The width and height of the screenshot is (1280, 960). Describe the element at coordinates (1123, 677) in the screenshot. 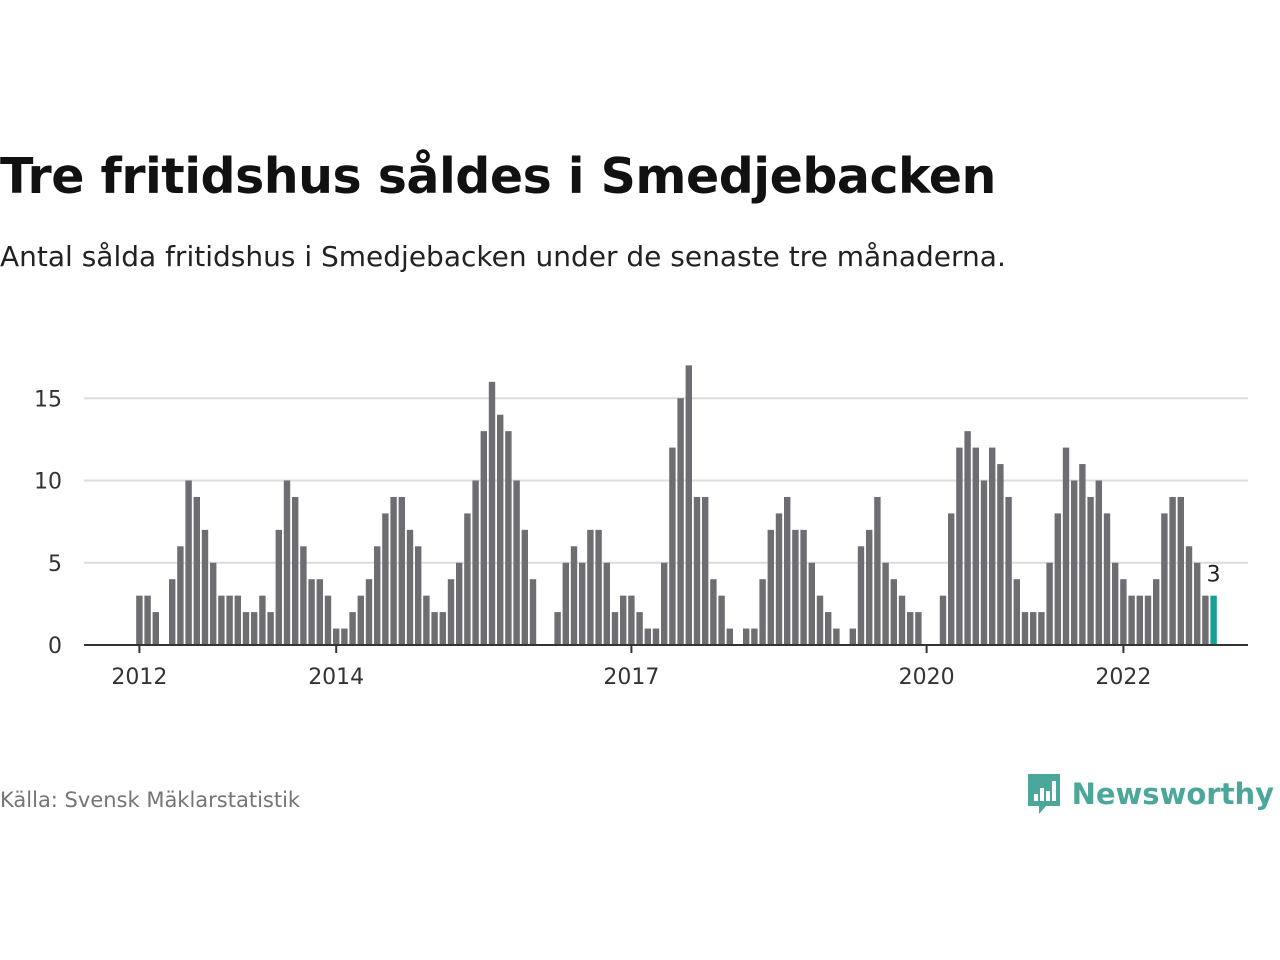

I see `x-tick-label: 2022` at that location.